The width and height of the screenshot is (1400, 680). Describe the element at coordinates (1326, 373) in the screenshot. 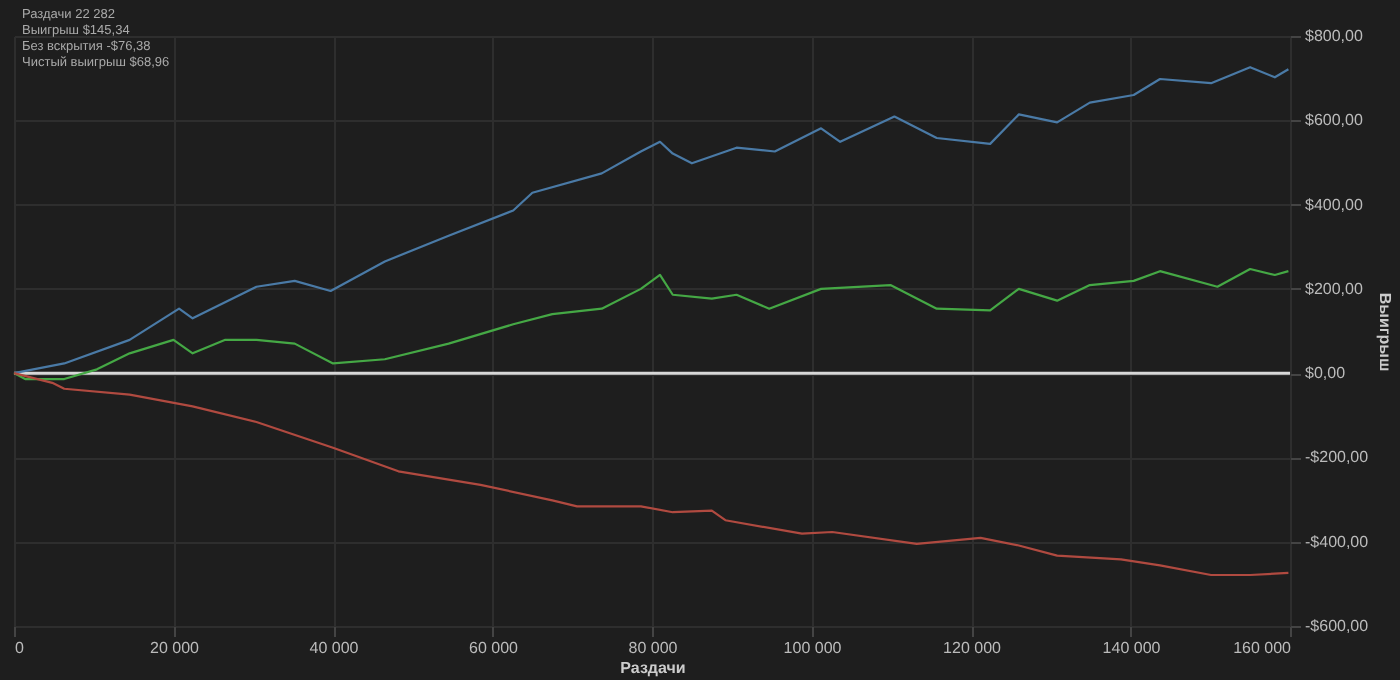

I see `y-tick-label: $0,00` at that location.